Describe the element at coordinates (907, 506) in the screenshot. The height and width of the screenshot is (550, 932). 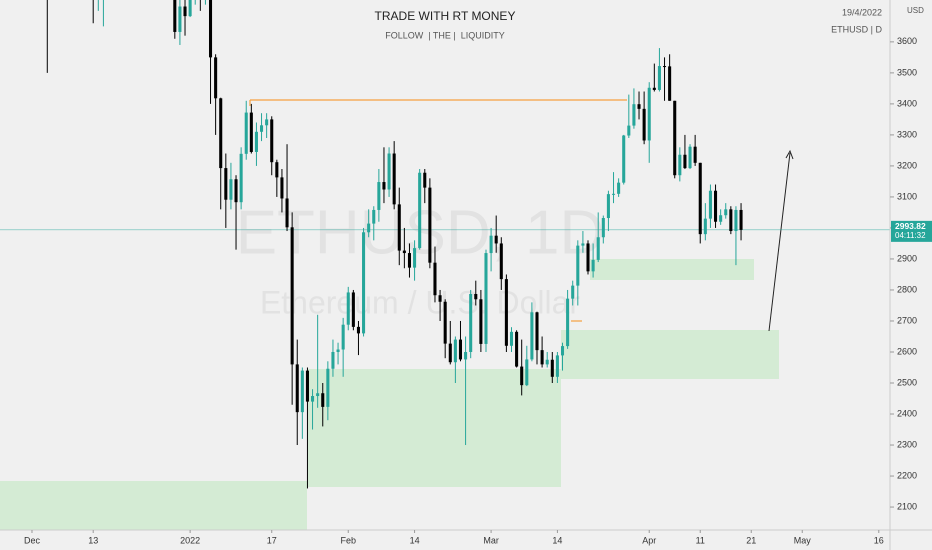
I see `y-tick-label: 2100` at that location.